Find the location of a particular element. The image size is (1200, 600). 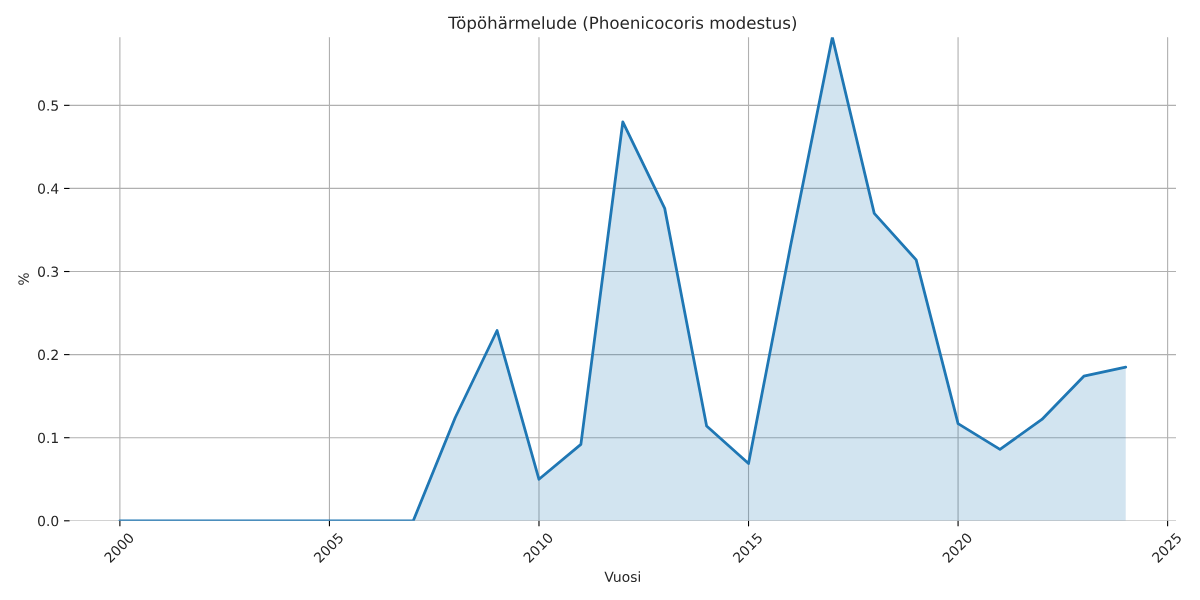

y-tick-label: 0.5 is located at coordinates (48, 105).